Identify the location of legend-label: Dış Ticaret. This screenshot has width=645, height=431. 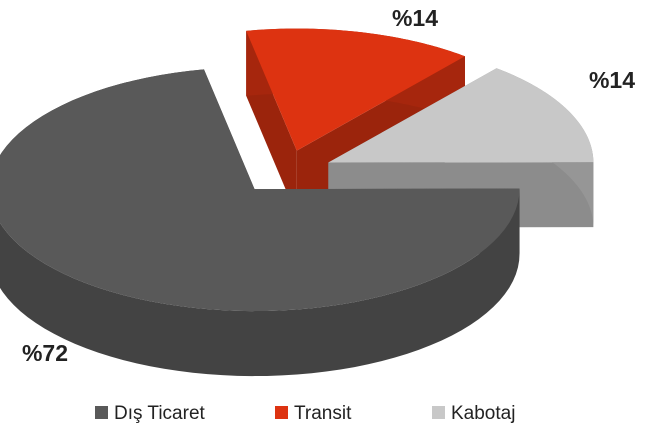
(160, 413).